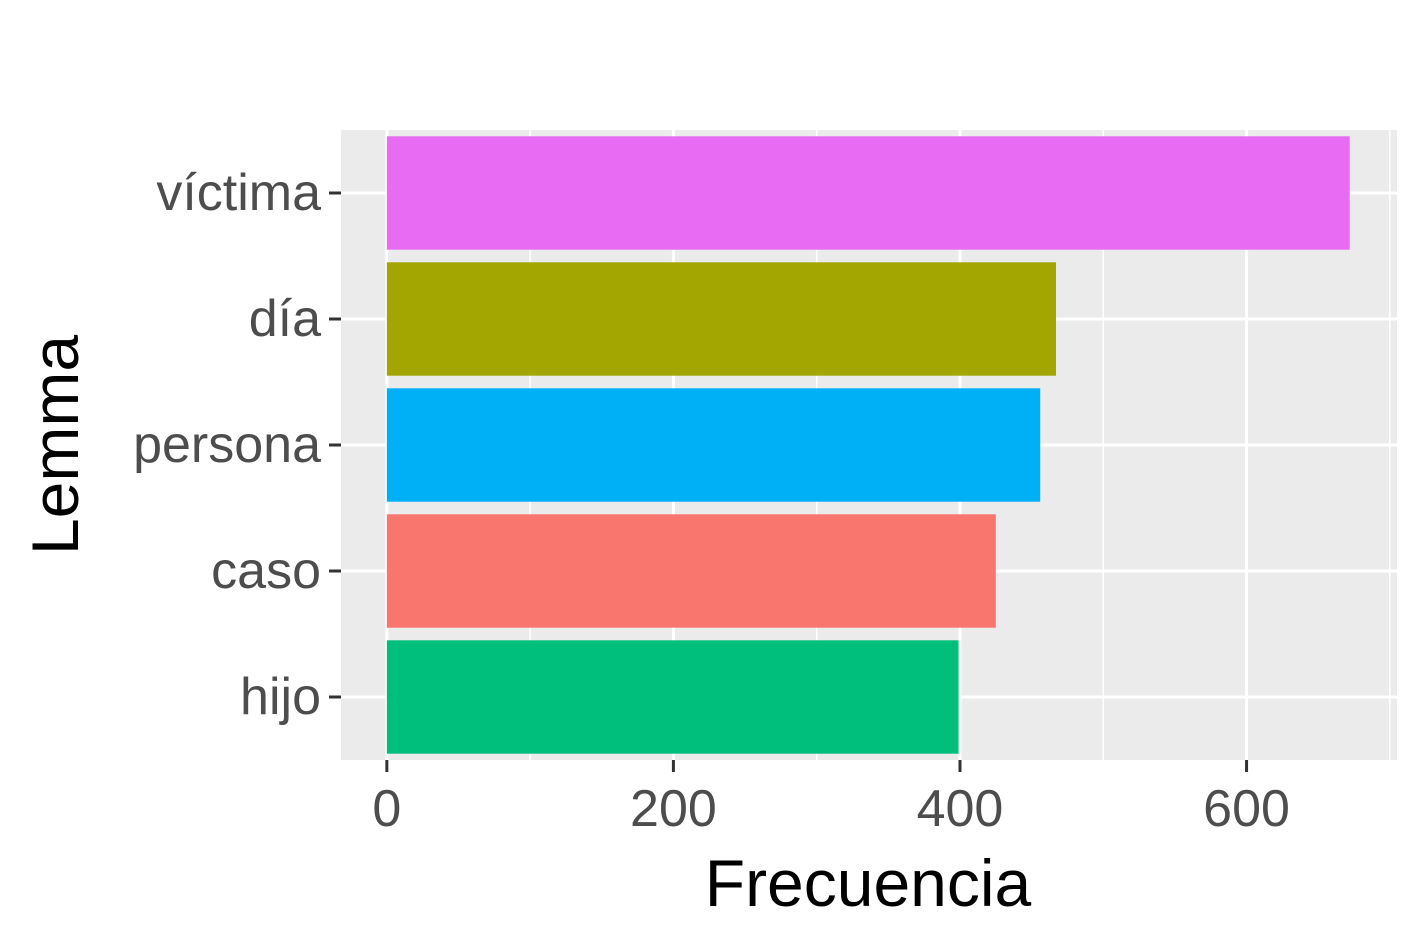  I want to click on y-tick-label: hijo, so click(280, 697).